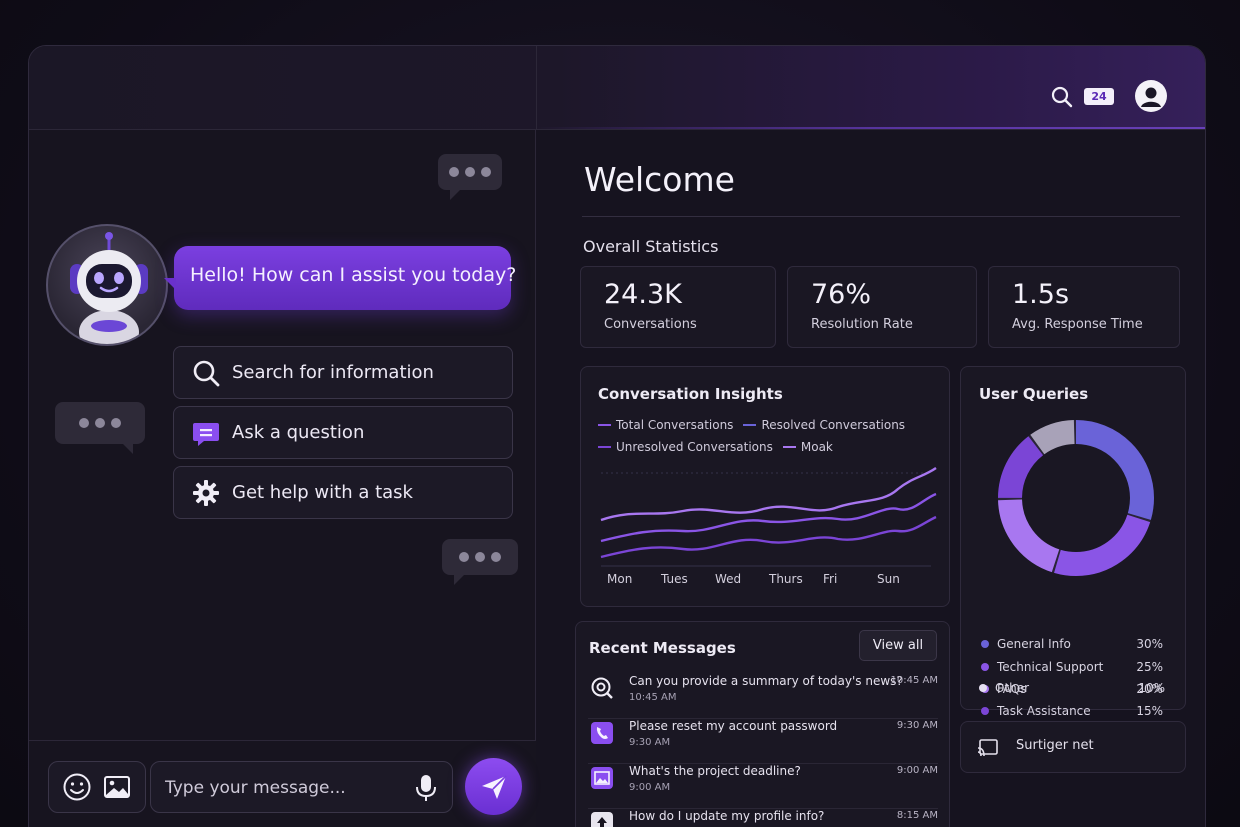 The image size is (1240, 827). I want to click on surtiger-label: Surtiger net, so click(1055, 745).